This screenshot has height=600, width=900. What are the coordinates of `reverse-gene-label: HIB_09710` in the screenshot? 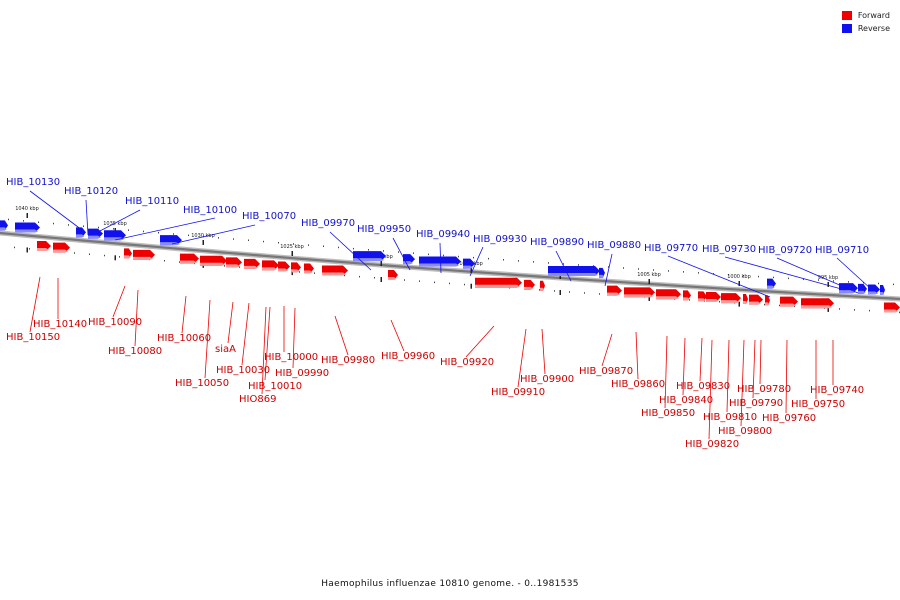 It's located at (842, 250).